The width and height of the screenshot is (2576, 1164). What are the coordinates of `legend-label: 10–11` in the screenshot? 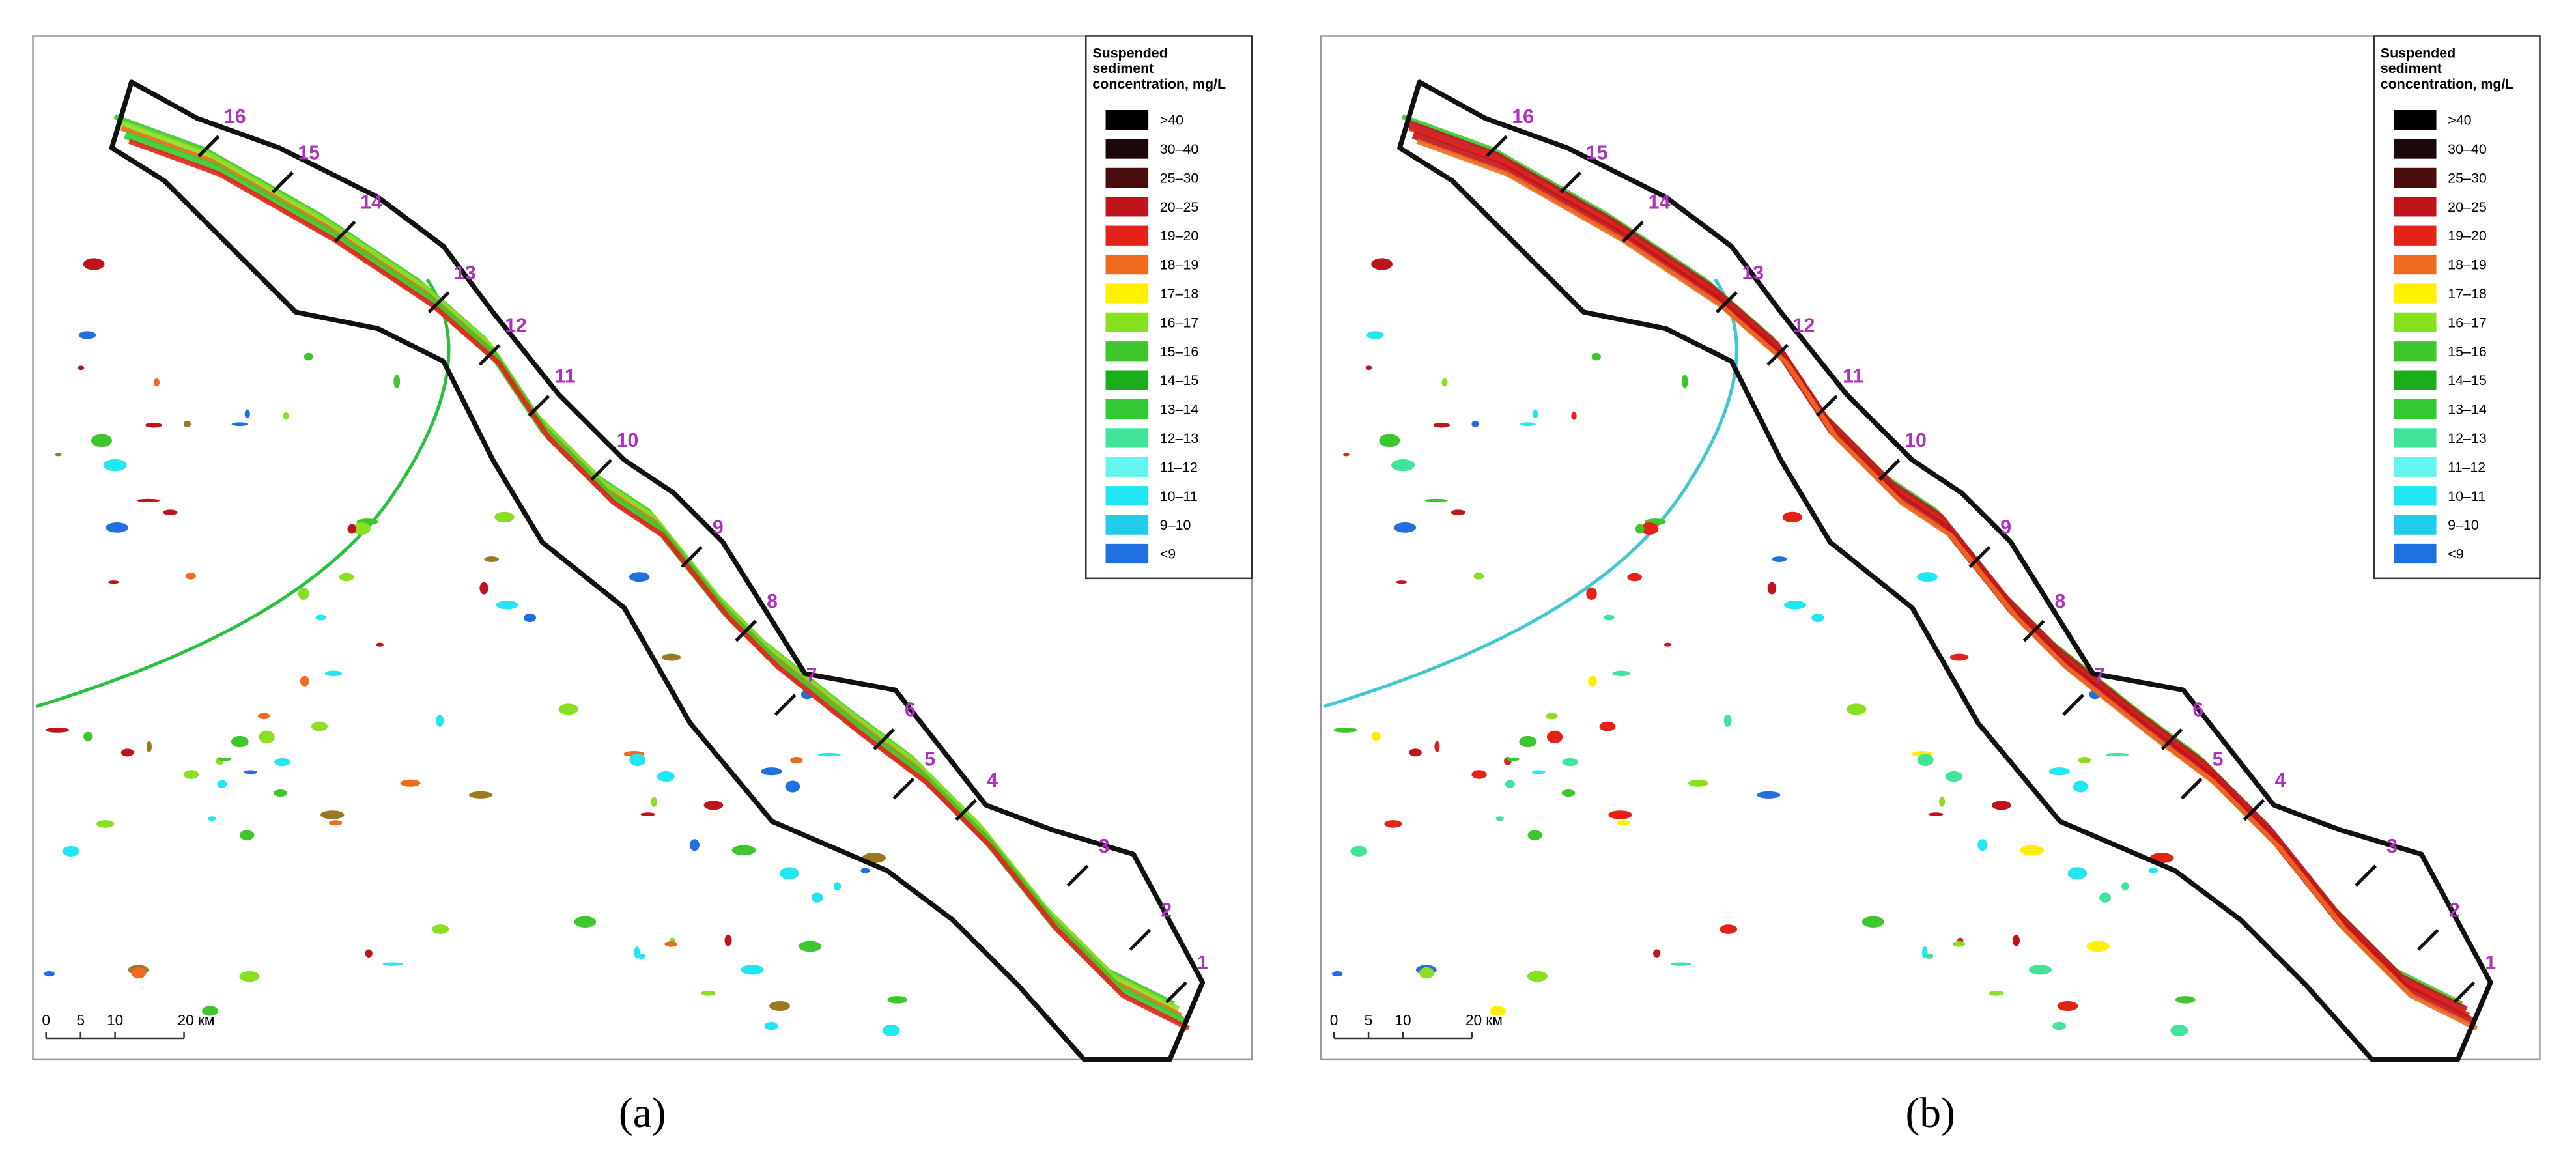 It's located at (1179, 496).